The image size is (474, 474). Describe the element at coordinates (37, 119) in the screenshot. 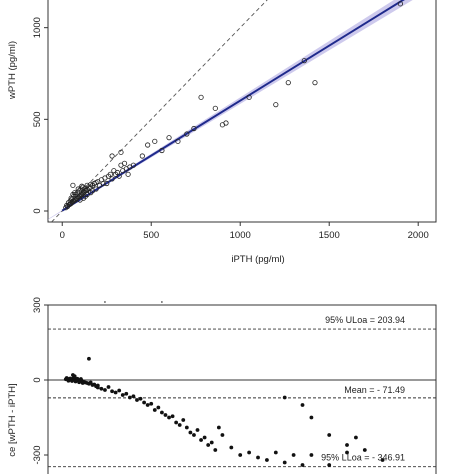

I see `y-tick-label-1: 500` at that location.